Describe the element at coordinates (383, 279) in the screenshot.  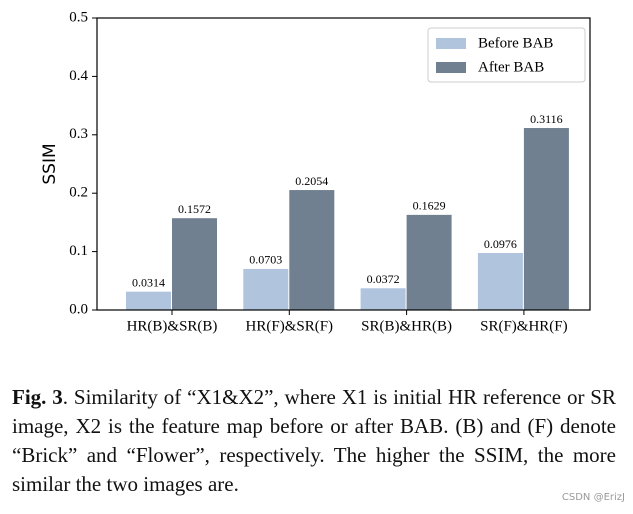
I see `bar-value-label: 0.0372` at that location.